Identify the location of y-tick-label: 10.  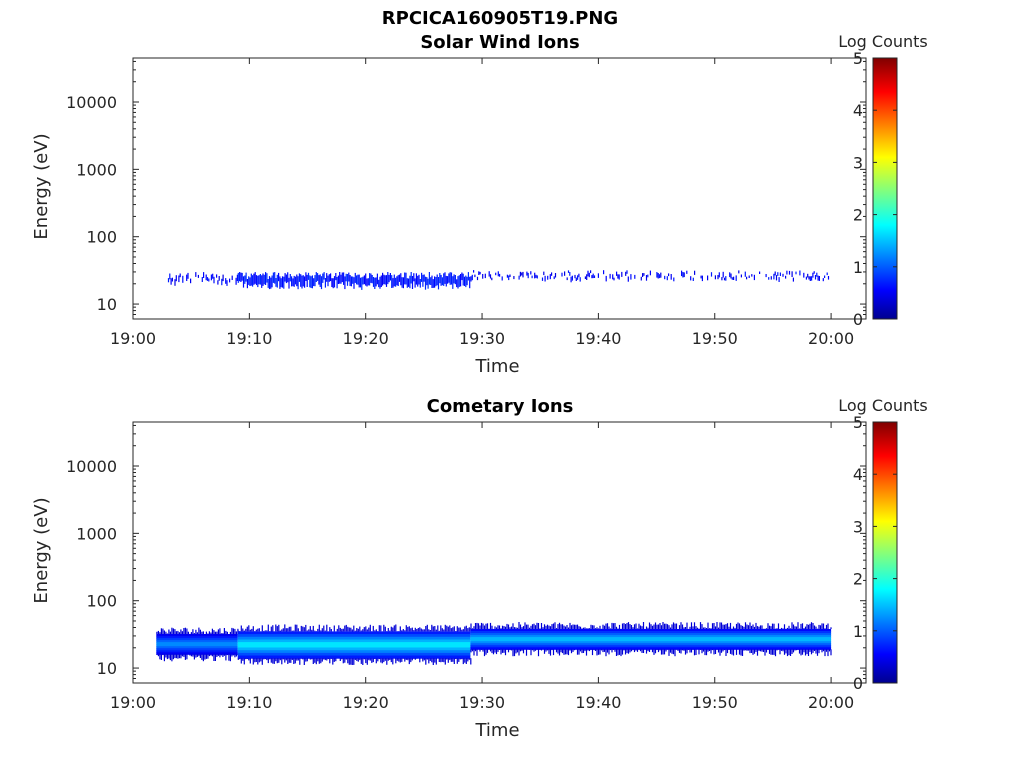
(107, 668).